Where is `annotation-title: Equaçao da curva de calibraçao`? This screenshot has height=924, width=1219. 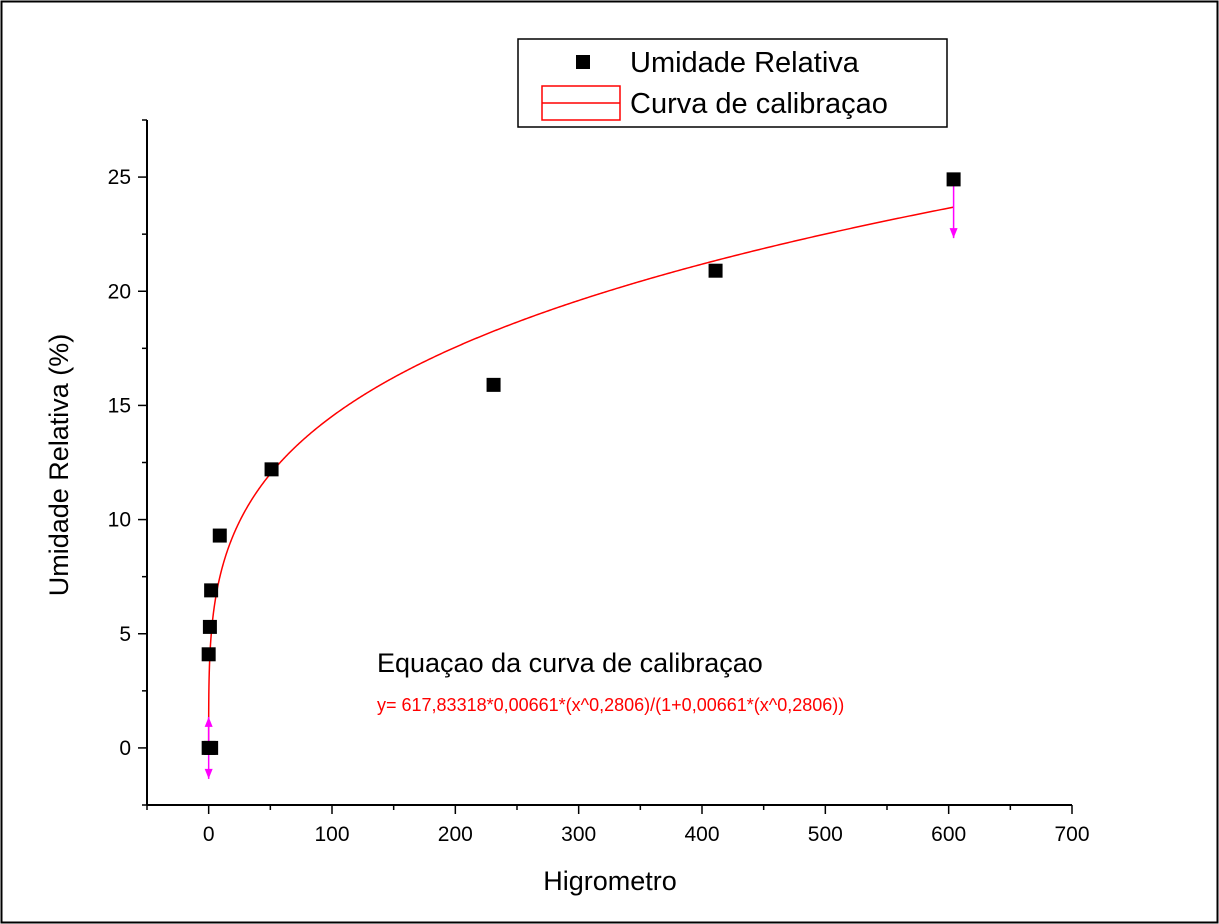 annotation-title: Equaçao da curva de calibraçao is located at coordinates (570, 663).